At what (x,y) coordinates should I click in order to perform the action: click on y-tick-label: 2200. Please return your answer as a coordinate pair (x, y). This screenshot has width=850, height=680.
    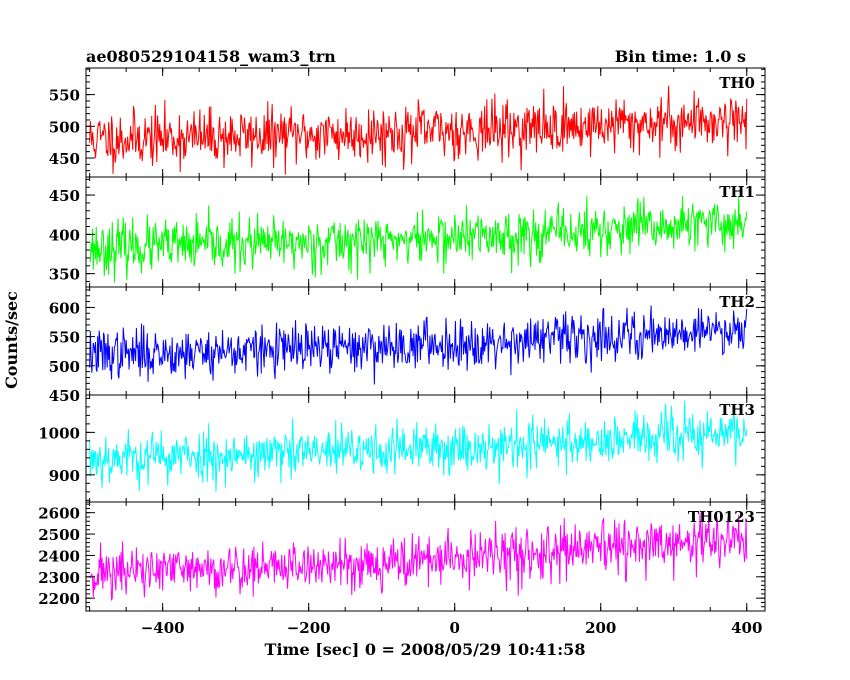
    Looking at the image, I should click on (59, 599).